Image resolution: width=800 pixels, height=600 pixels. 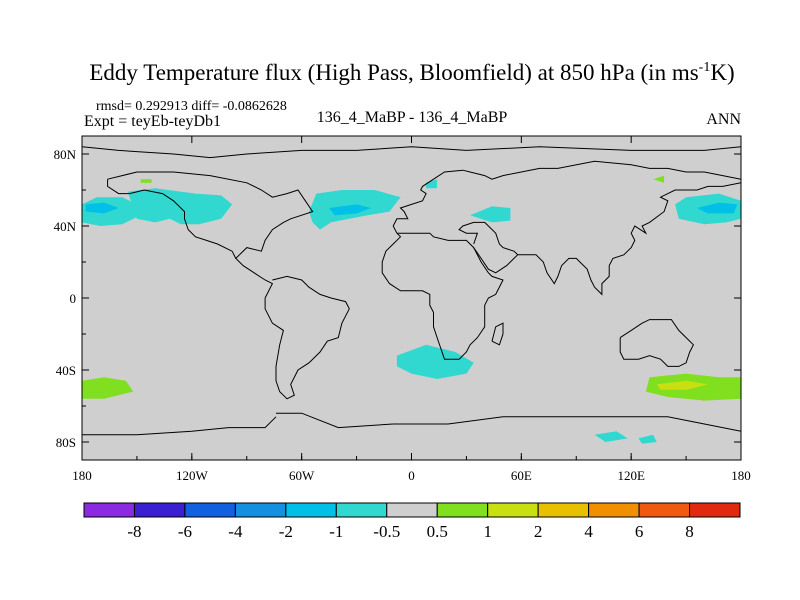 I want to click on colorbar-label: 6, so click(x=639, y=531).